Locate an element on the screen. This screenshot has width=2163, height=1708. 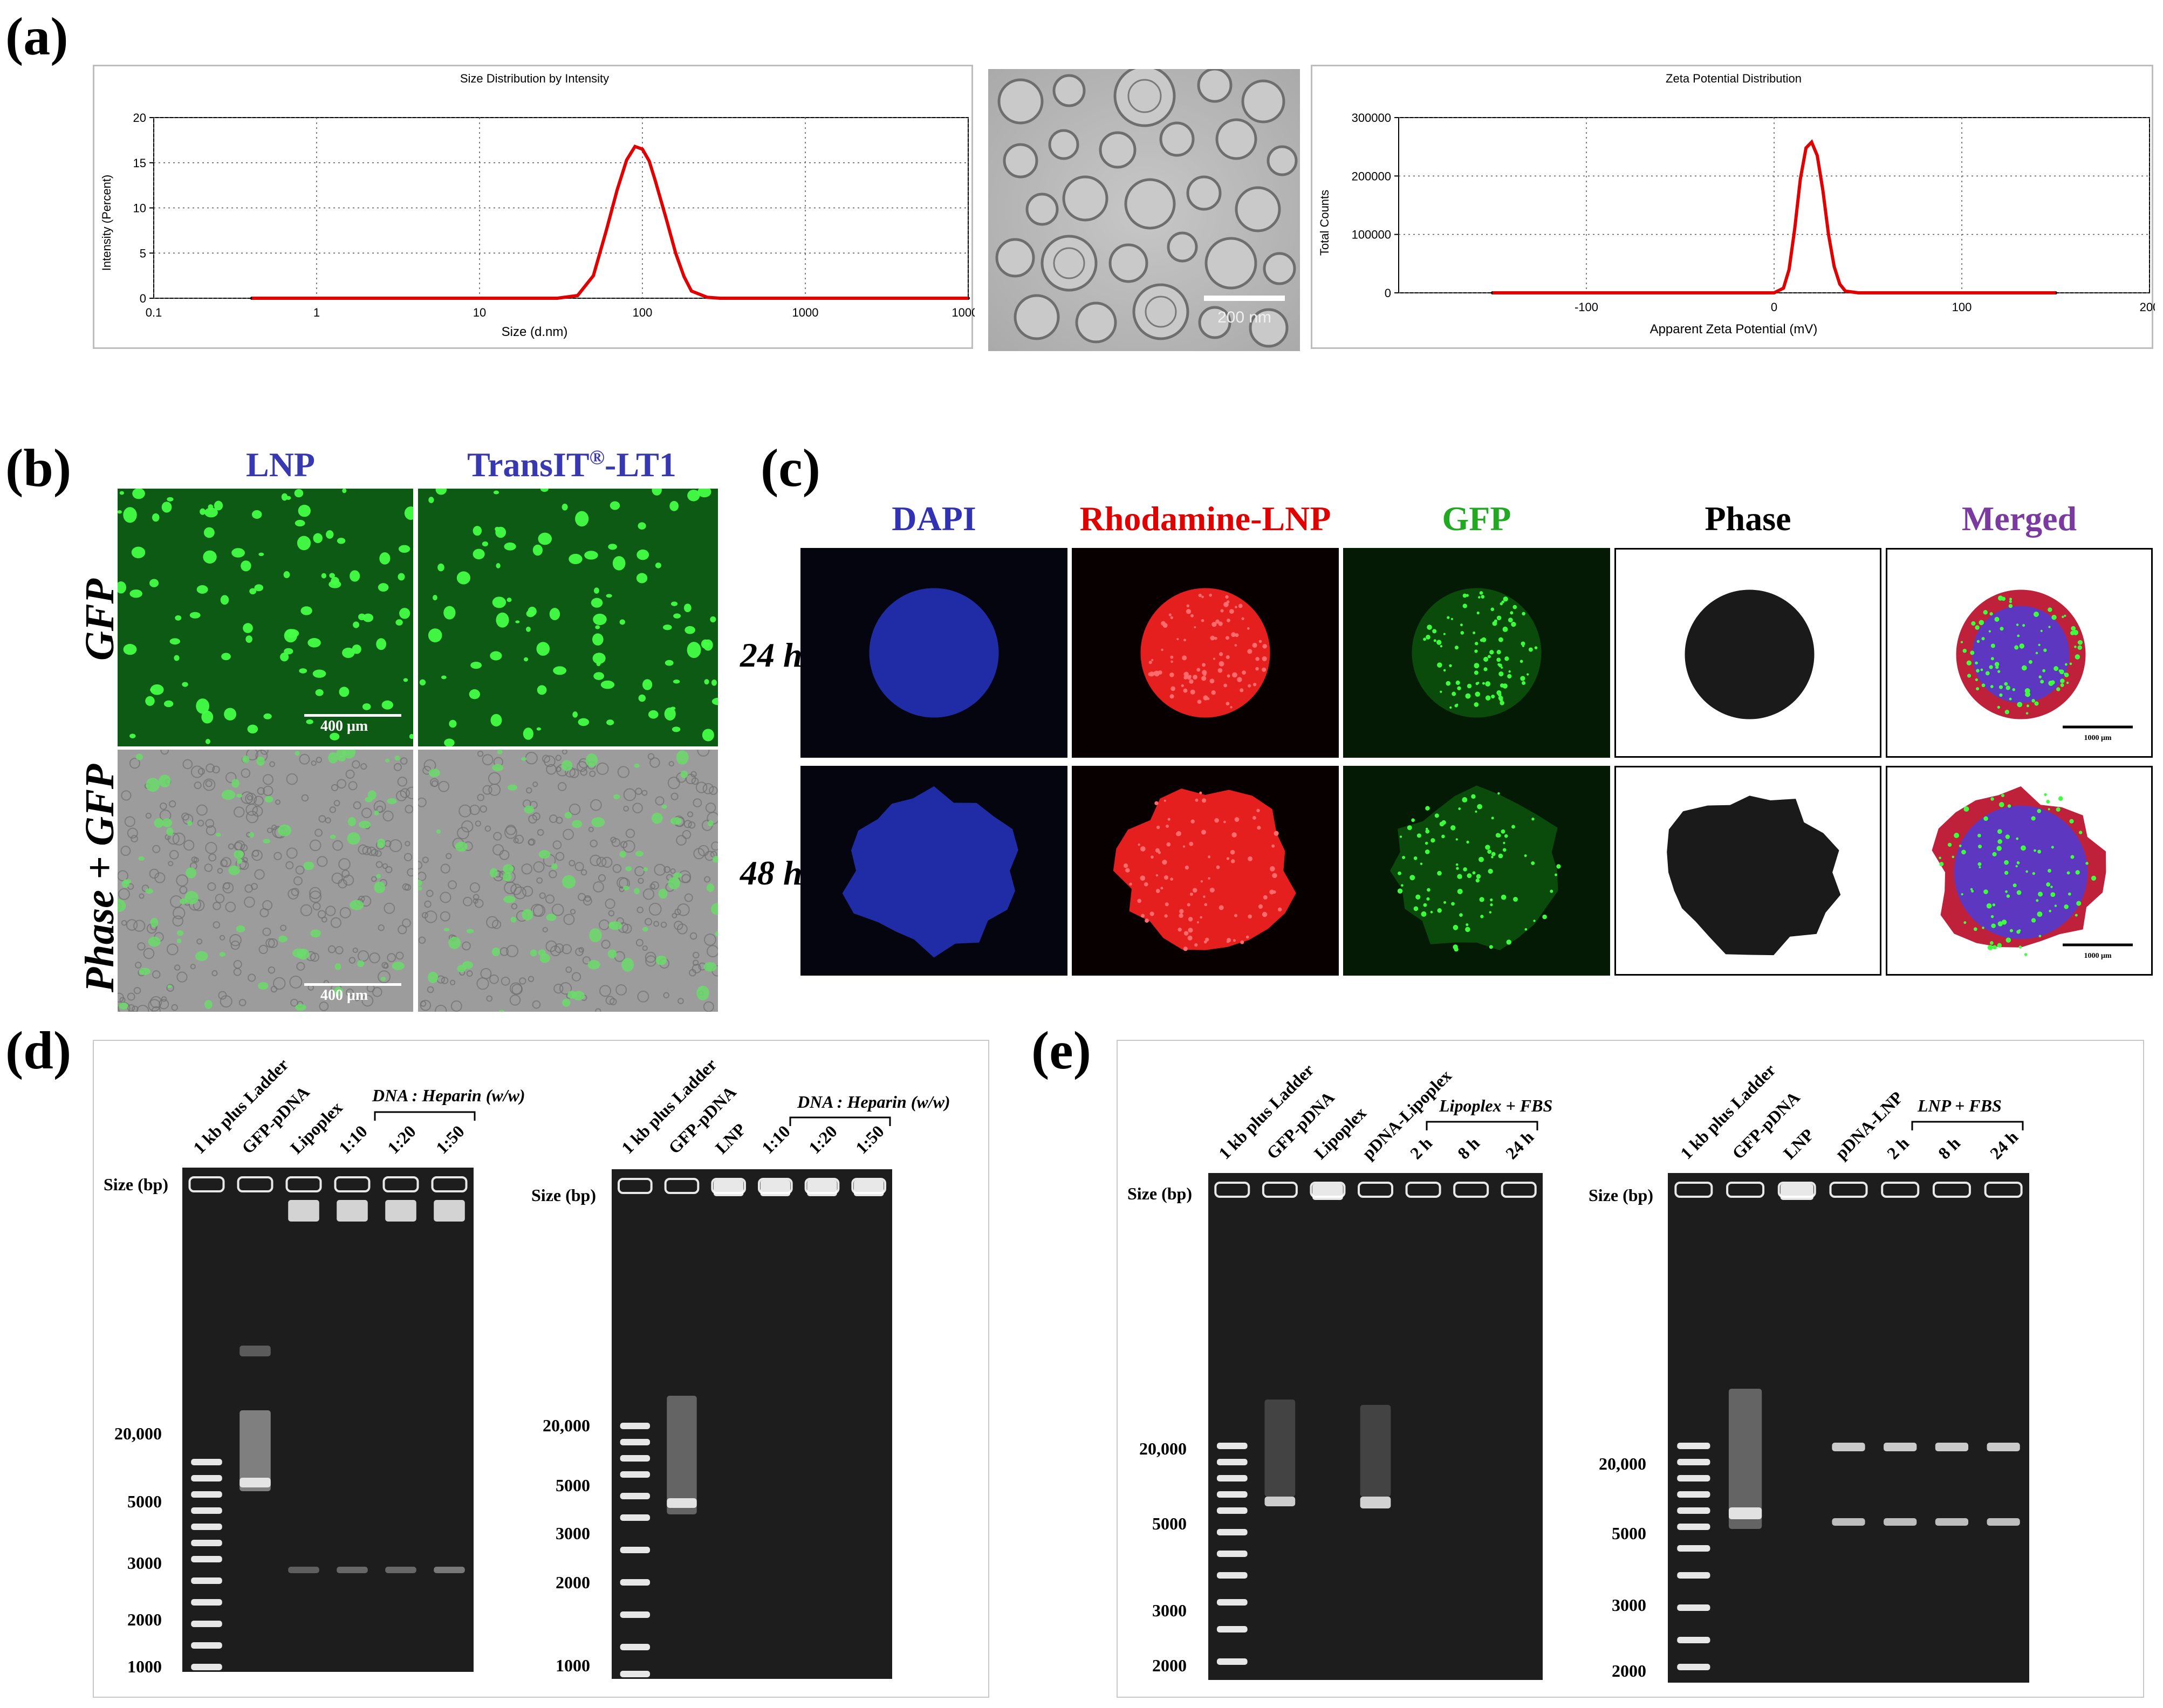
panel-label-e: (e) is located at coordinates (1061, 1050).